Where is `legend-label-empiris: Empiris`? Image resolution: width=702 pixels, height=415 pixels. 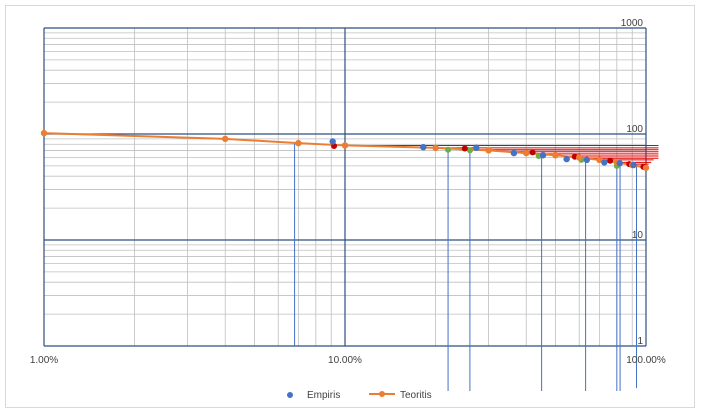 legend-label-empiris: Empiris is located at coordinates (323, 395).